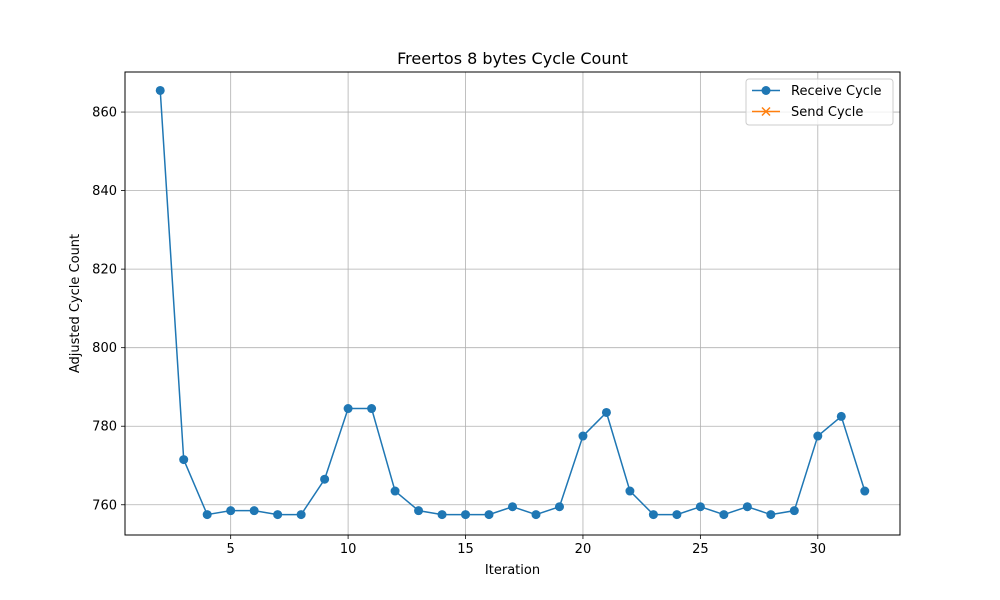 The height and width of the screenshot is (600, 1000). What do you see at coordinates (512, 570) in the screenshot?
I see `x-axis-title: Iteration` at bounding box center [512, 570].